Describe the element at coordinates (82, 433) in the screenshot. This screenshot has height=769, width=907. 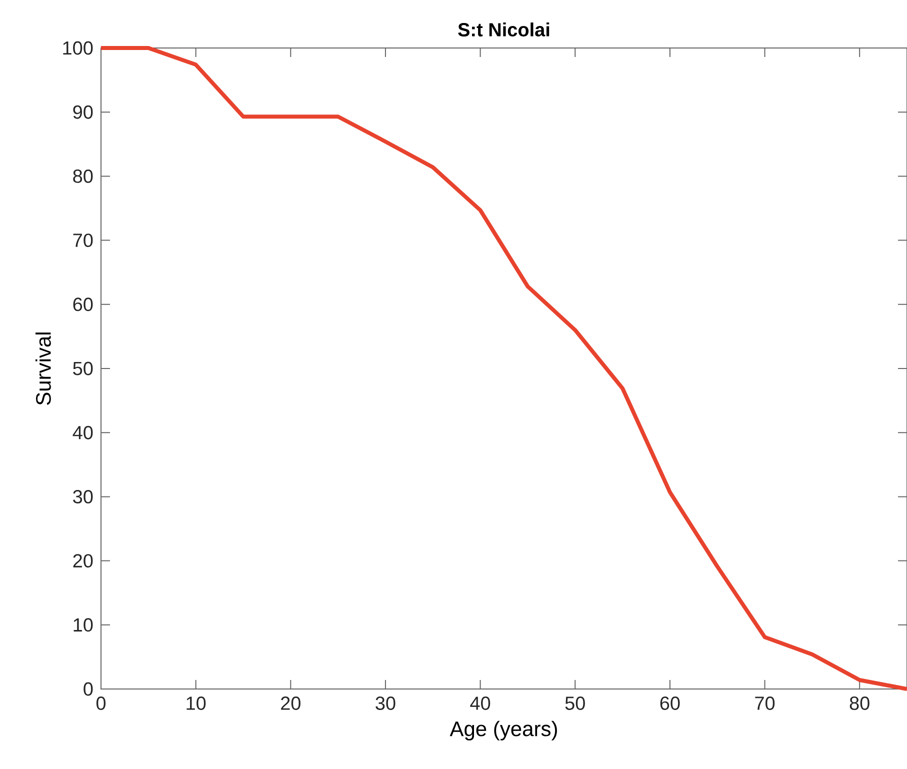
I see `y-tick-label: 40` at that location.